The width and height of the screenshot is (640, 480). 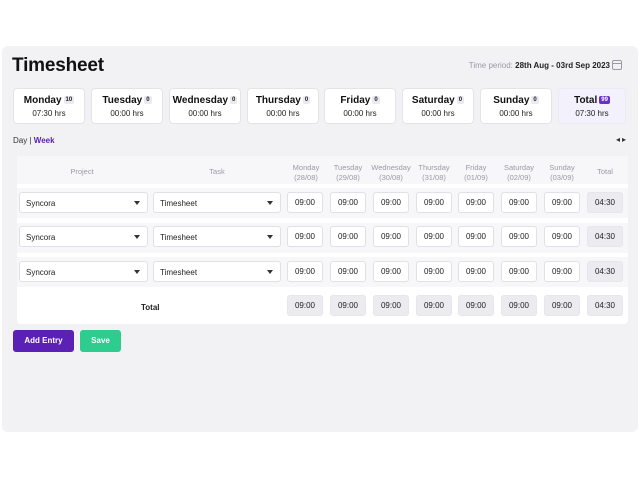 What do you see at coordinates (476, 172) in the screenshot?
I see `col-header-friday: Friday (01/09)` at bounding box center [476, 172].